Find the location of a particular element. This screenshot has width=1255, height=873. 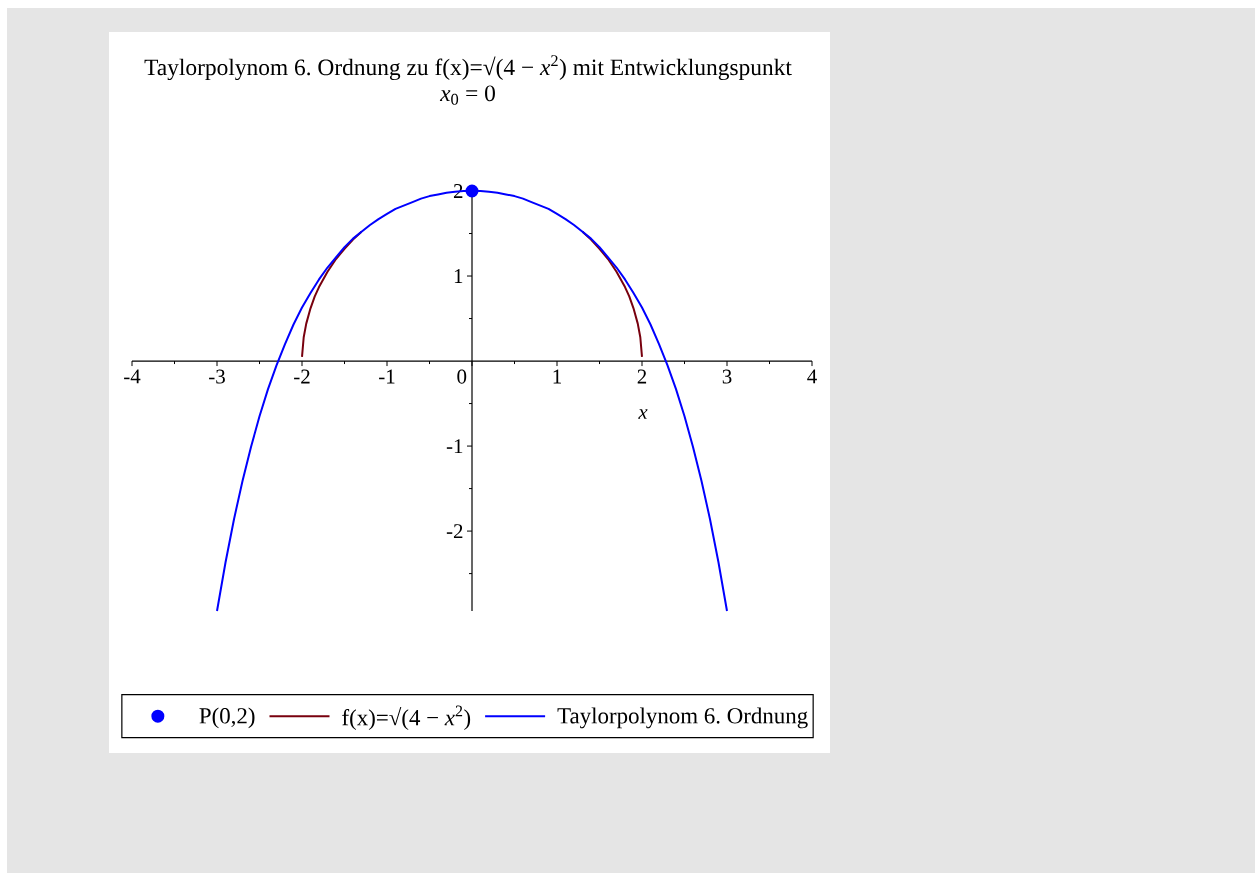

x-tick-label: -3 is located at coordinates (217, 376).